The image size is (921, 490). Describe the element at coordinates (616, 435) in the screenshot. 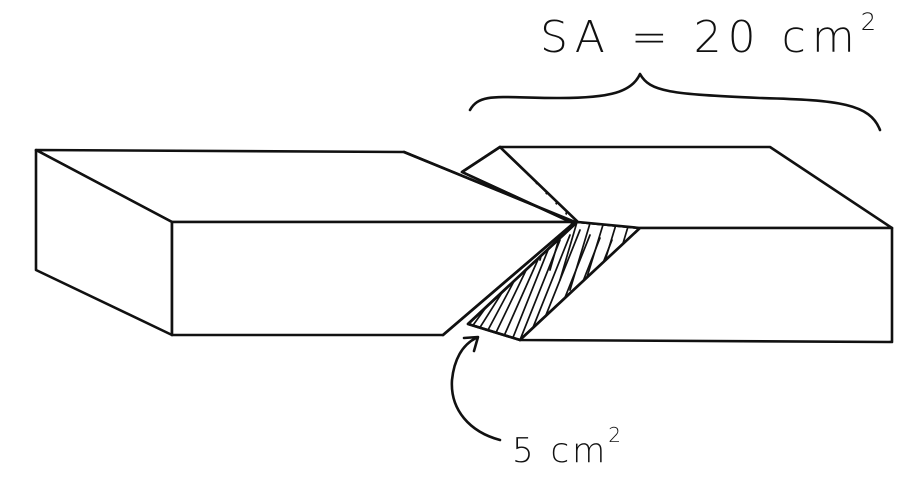

I see `cut-surface-area-exponent: 2` at that location.